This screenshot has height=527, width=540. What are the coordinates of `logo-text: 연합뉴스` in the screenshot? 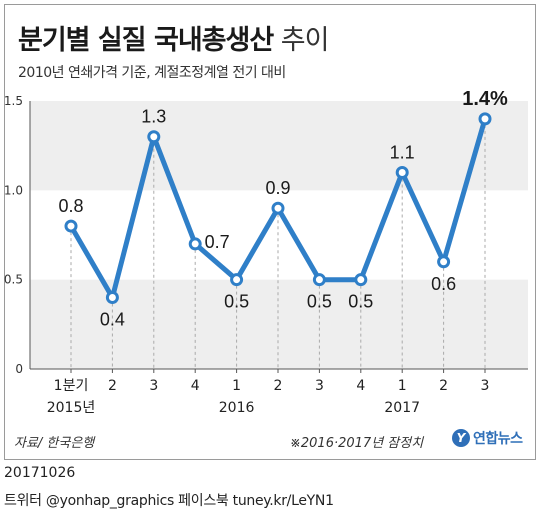 It's located at (498, 439).